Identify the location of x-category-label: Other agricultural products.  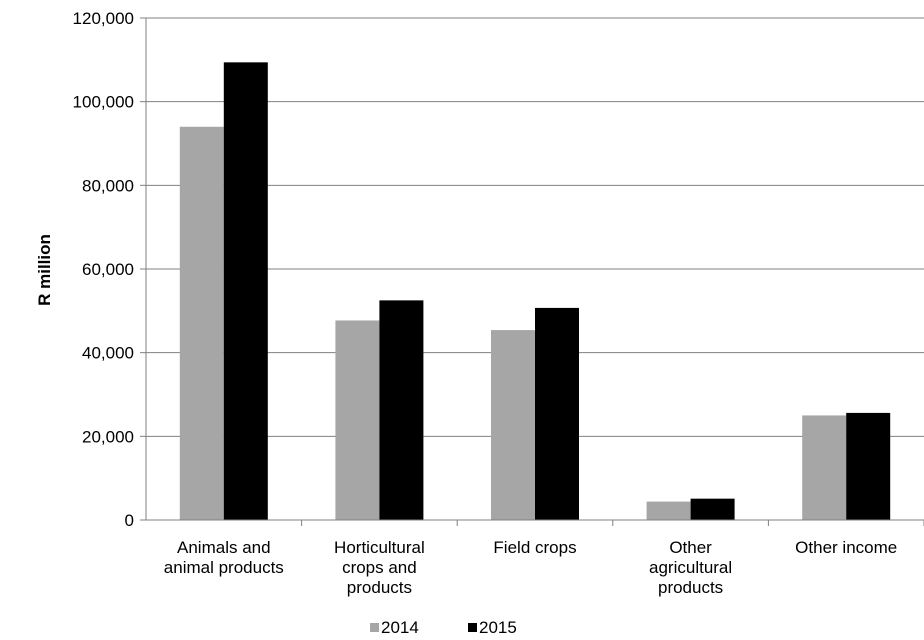
(690, 567).